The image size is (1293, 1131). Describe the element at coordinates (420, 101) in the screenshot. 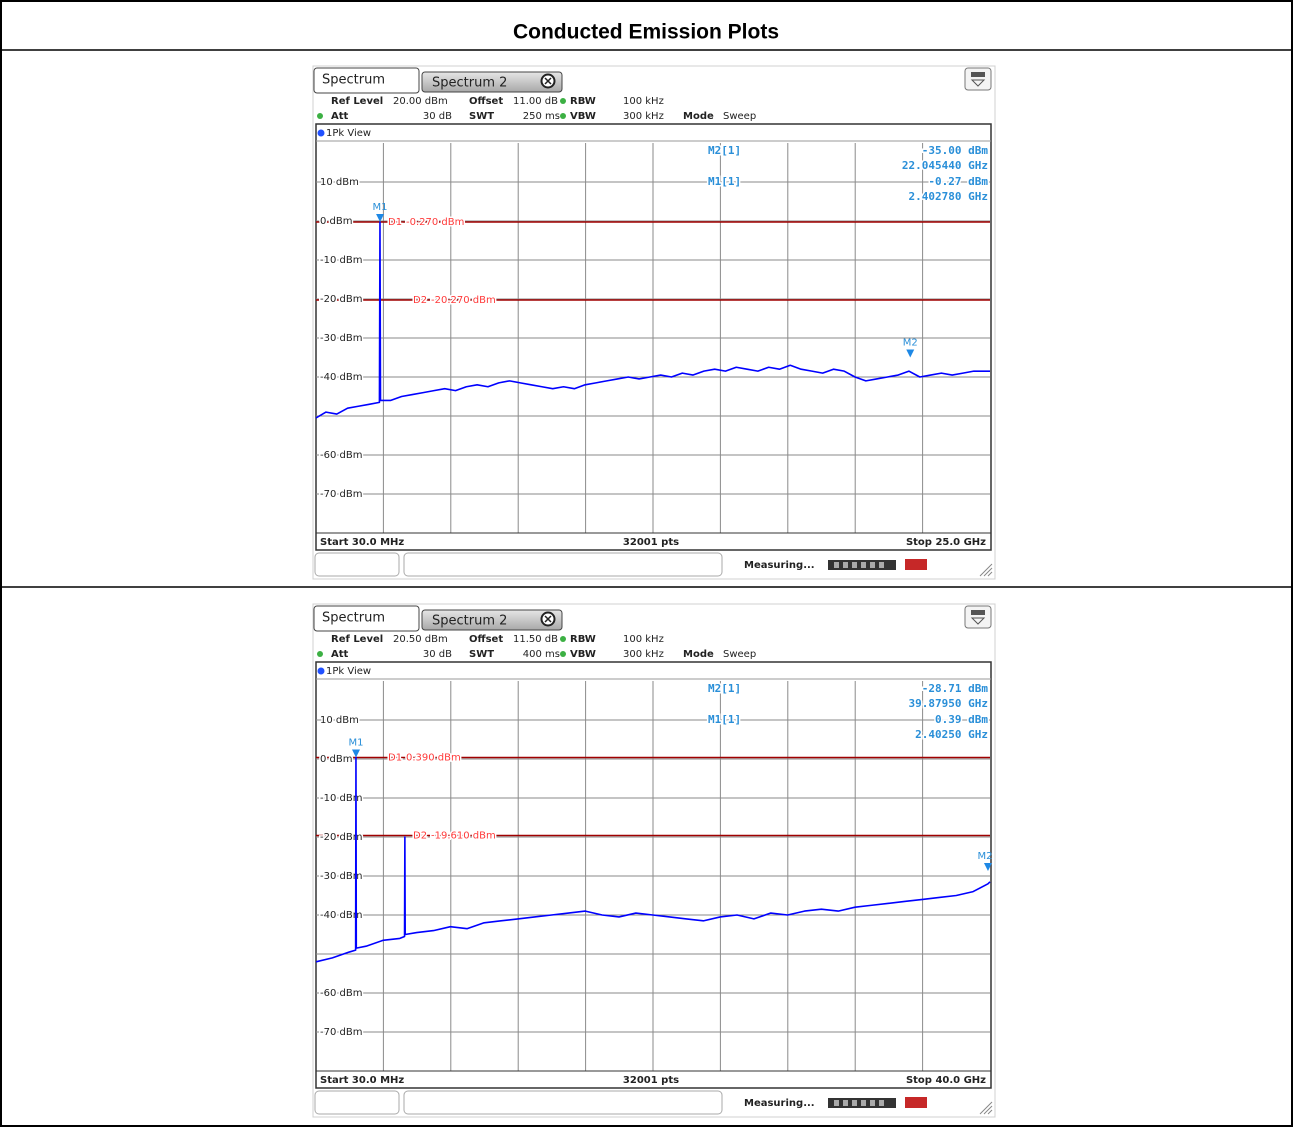

I see `setting-value: 20.00 dBm` at that location.